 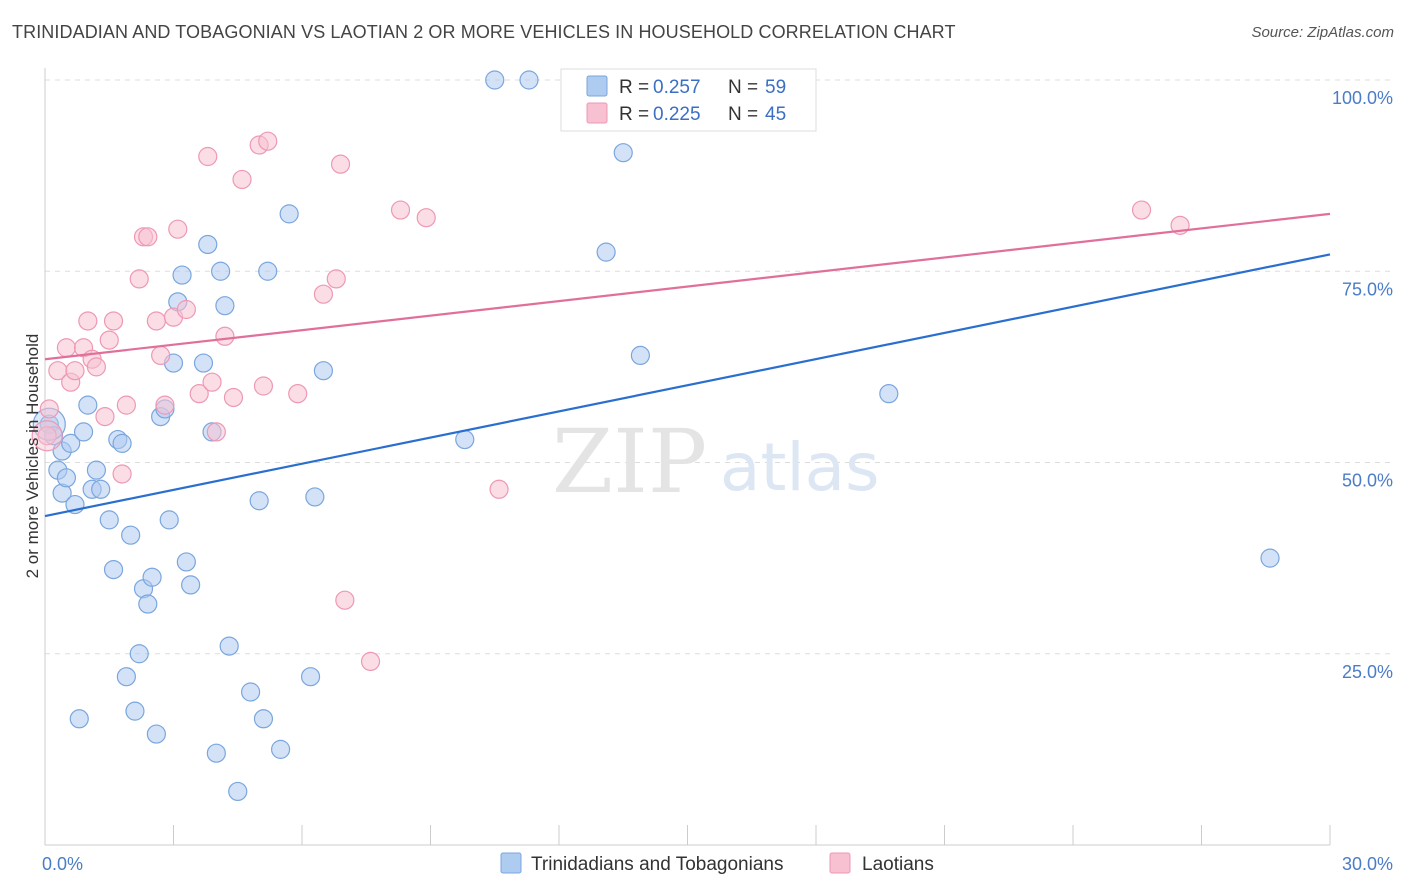 What do you see at coordinates (1362, 98) in the screenshot?
I see `y-tick-label: 100.0%` at bounding box center [1362, 98].